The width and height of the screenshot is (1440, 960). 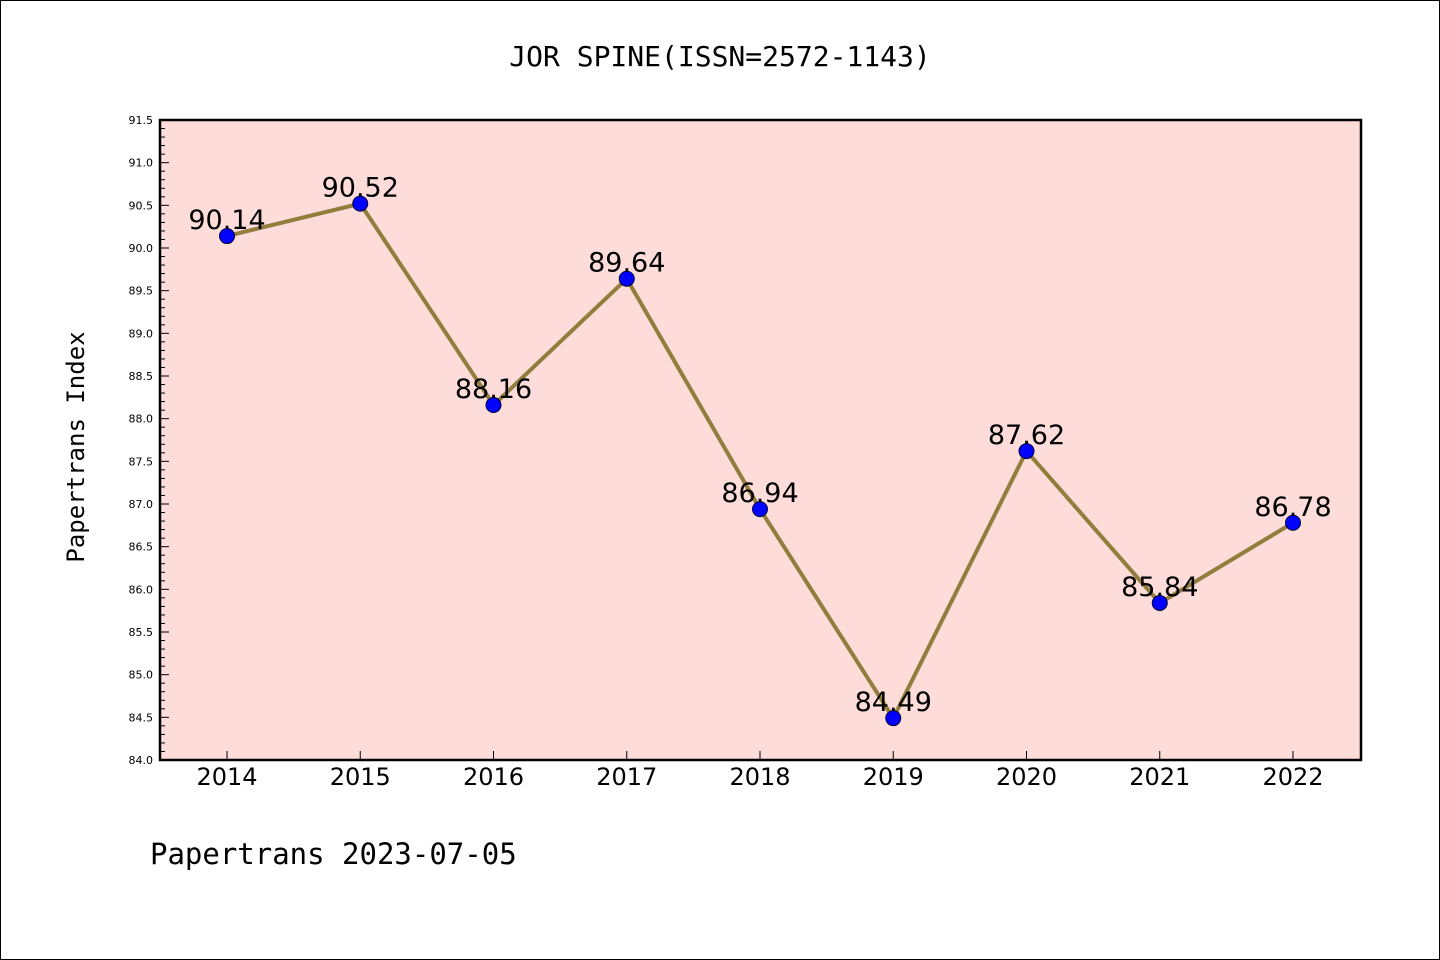 I want to click on x-tick-label: 2019, so click(x=893, y=777).